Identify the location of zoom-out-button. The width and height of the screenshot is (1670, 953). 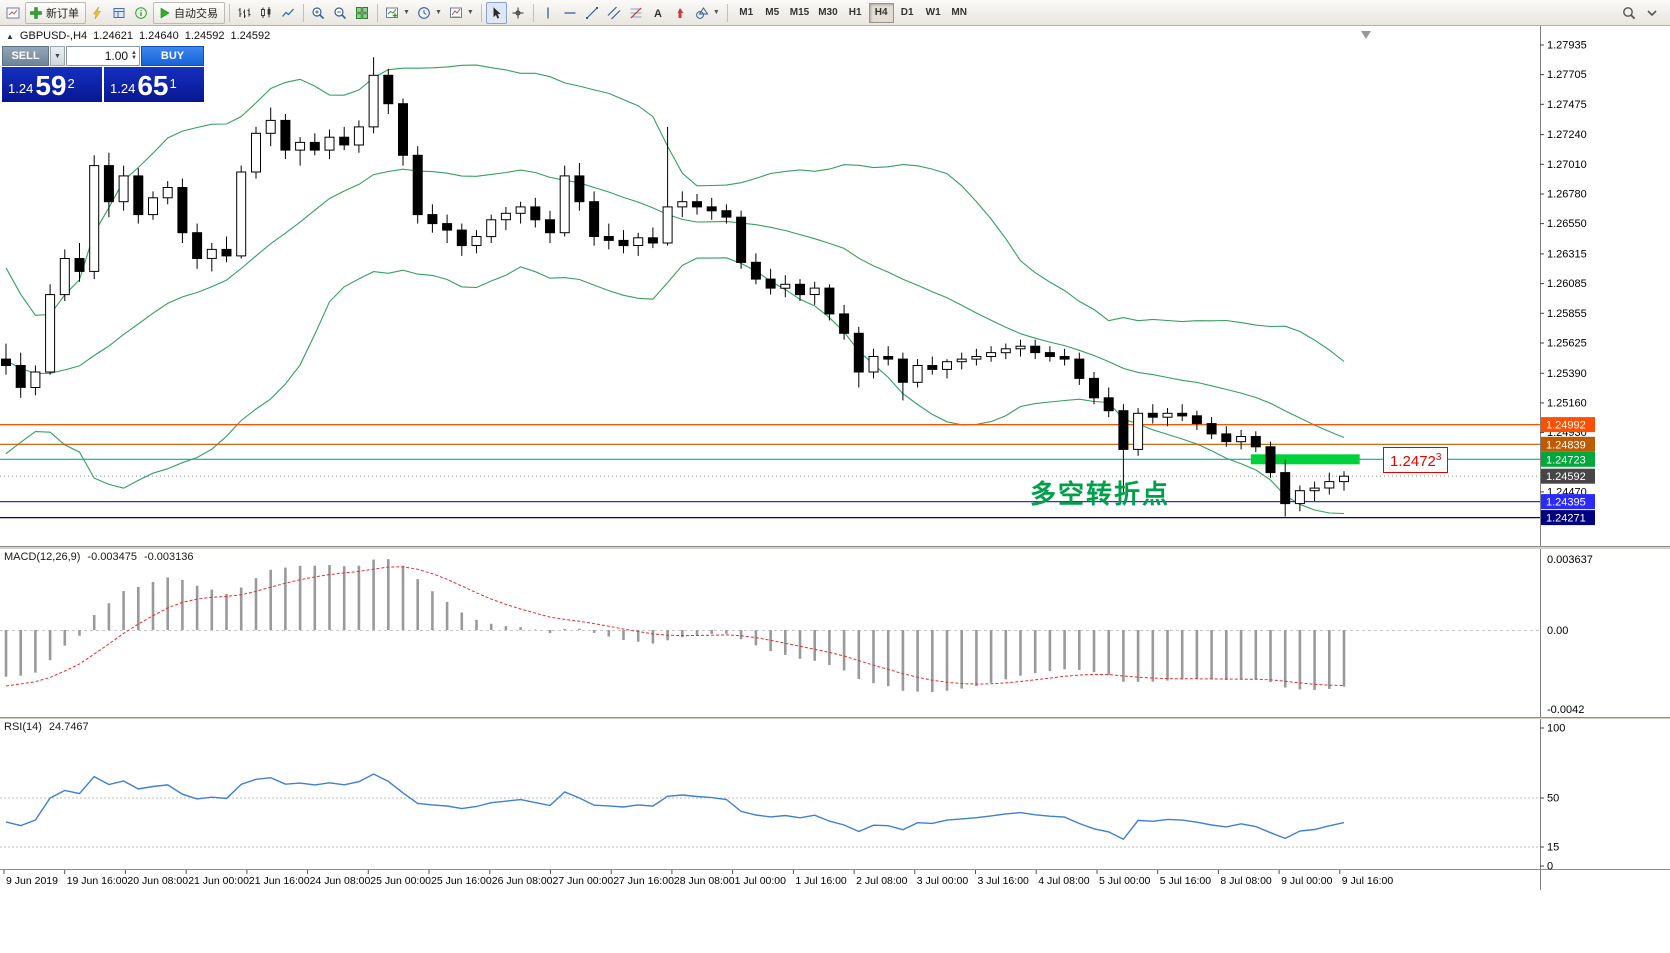
(340, 13).